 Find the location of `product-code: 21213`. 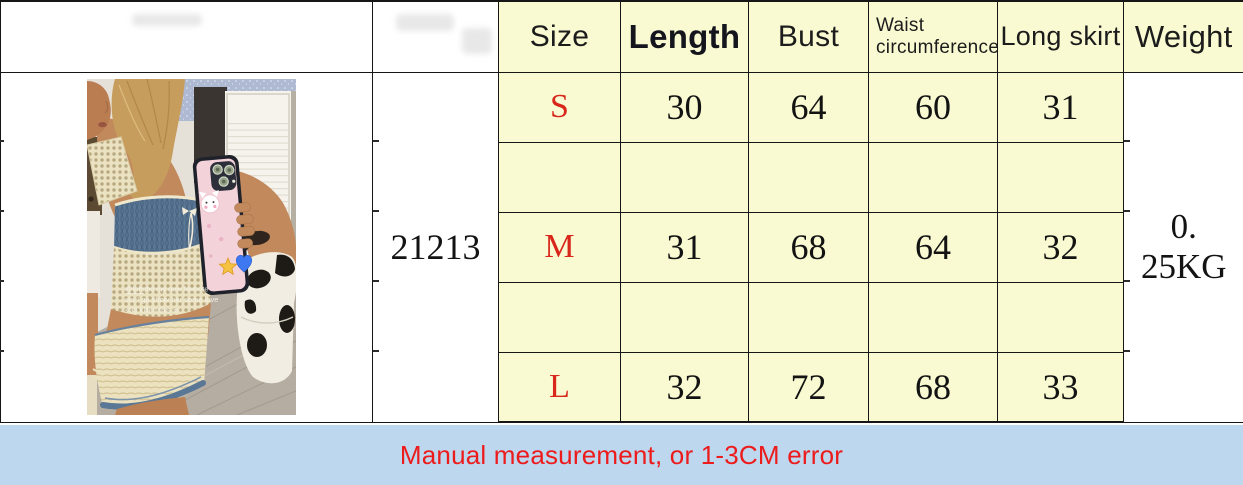

product-code: 21213 is located at coordinates (435, 247).